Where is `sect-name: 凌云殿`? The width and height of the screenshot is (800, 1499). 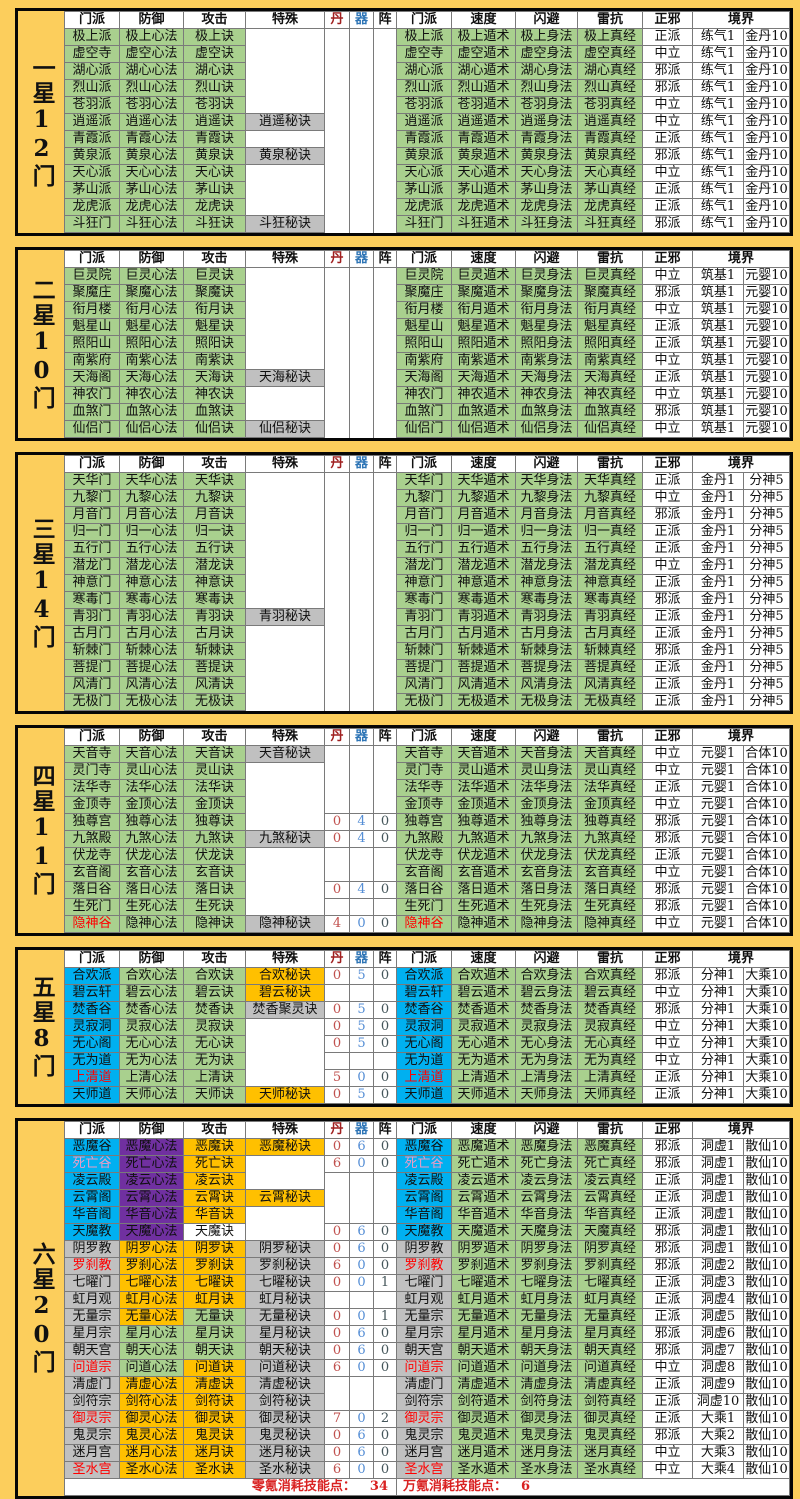
sect-name: 凌云殿 is located at coordinates (424, 1181).